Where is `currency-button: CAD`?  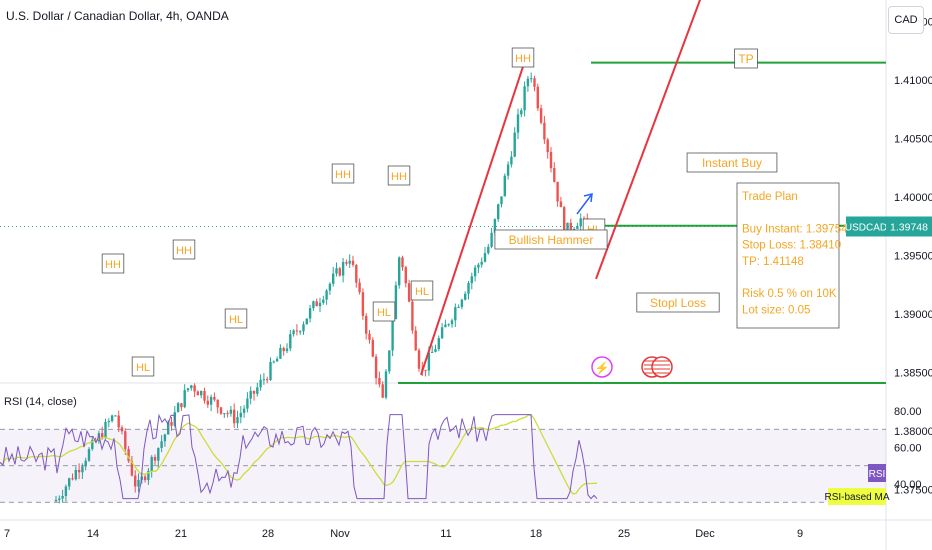
currency-button: CAD is located at coordinates (906, 20).